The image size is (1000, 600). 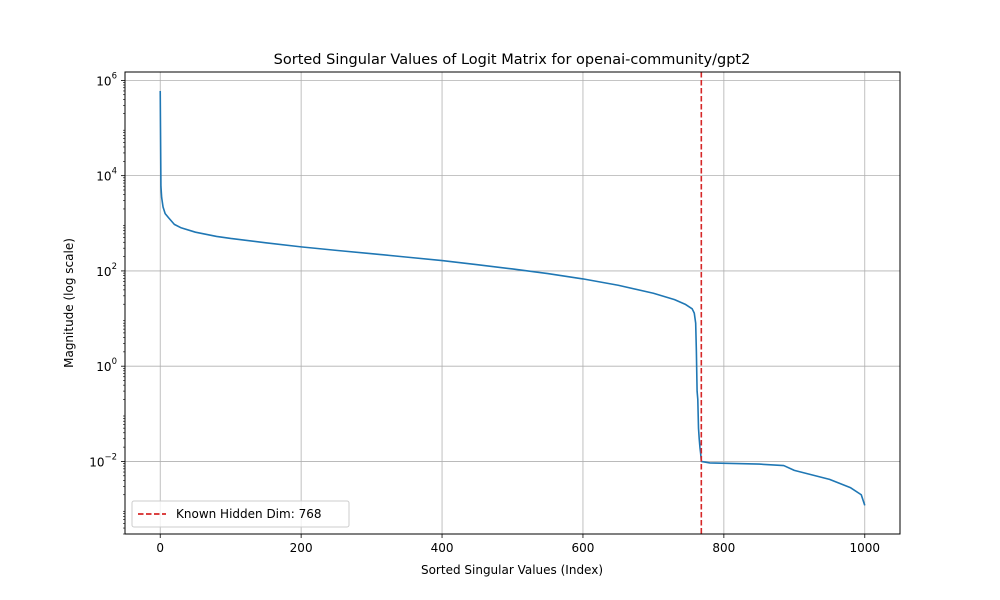 I want to click on x-tick-label: 800, so click(x=723, y=548).